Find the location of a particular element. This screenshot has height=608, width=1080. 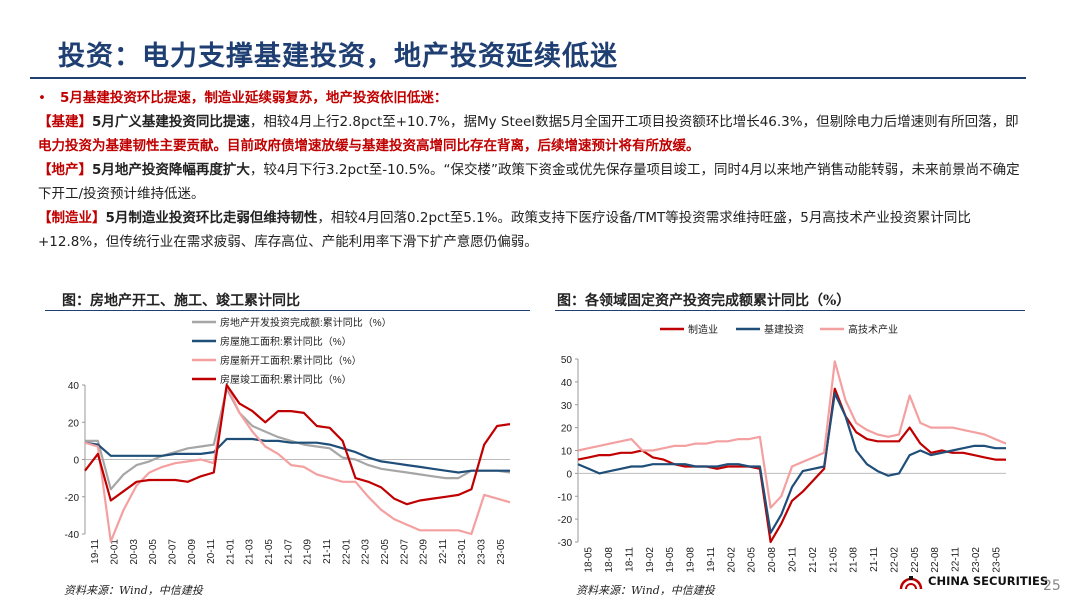

company-logo: CHINA SECURITIES is located at coordinates (973, 581).